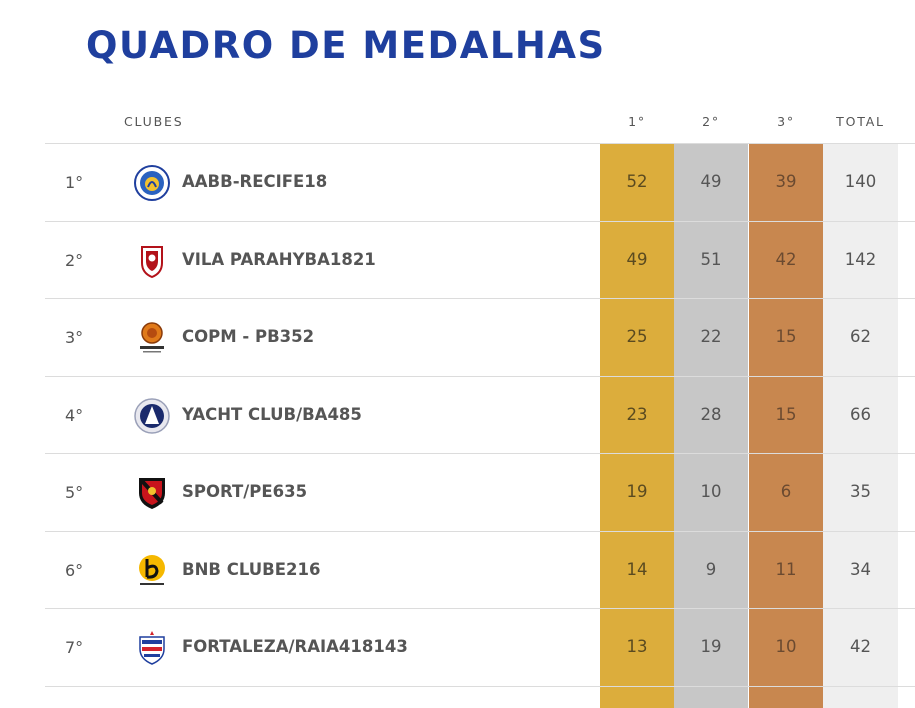 Image resolution: width=915 pixels, height=708 pixels. What do you see at coordinates (480, 493) in the screenshot?
I see `table-row: 5° SPORT/PE635 19 10 6 35` at bounding box center [480, 493].